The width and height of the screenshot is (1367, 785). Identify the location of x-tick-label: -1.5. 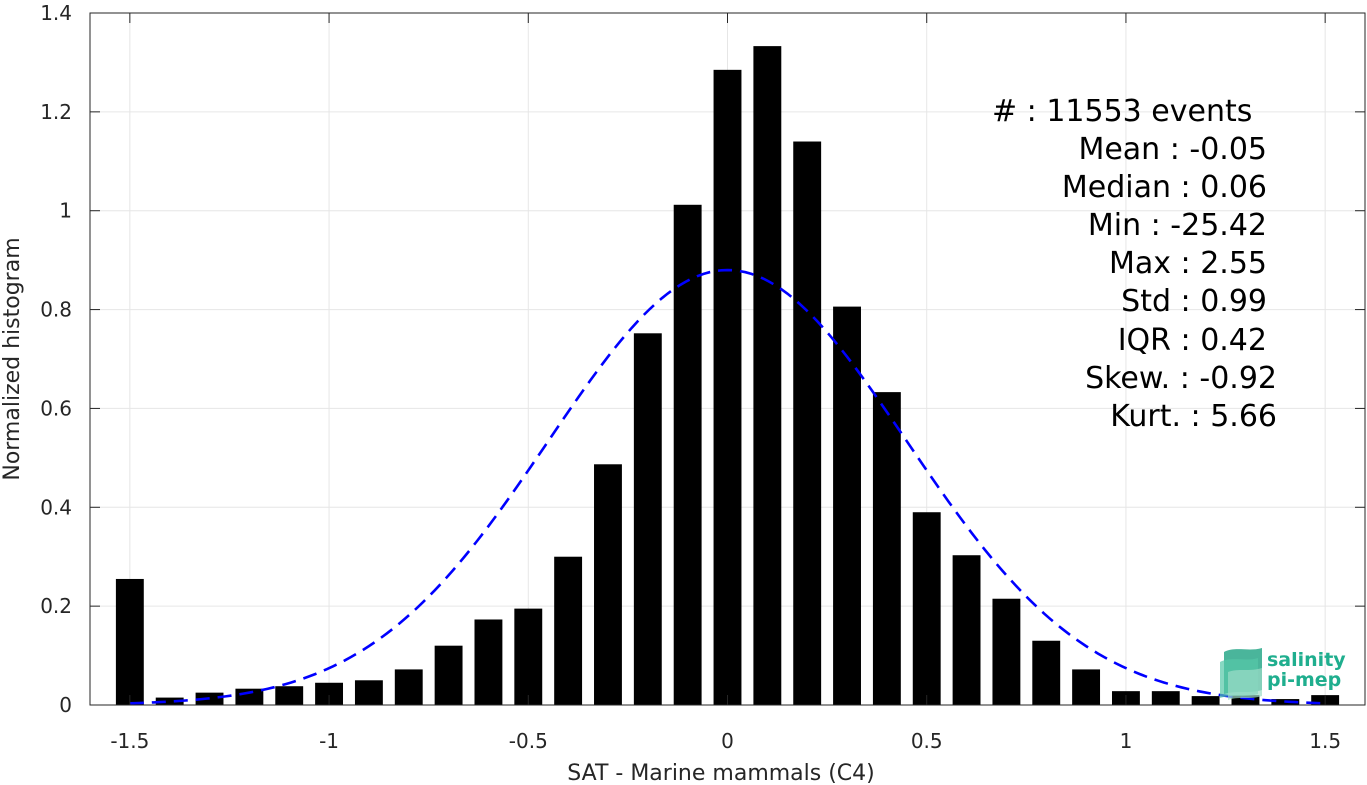
(129, 741).